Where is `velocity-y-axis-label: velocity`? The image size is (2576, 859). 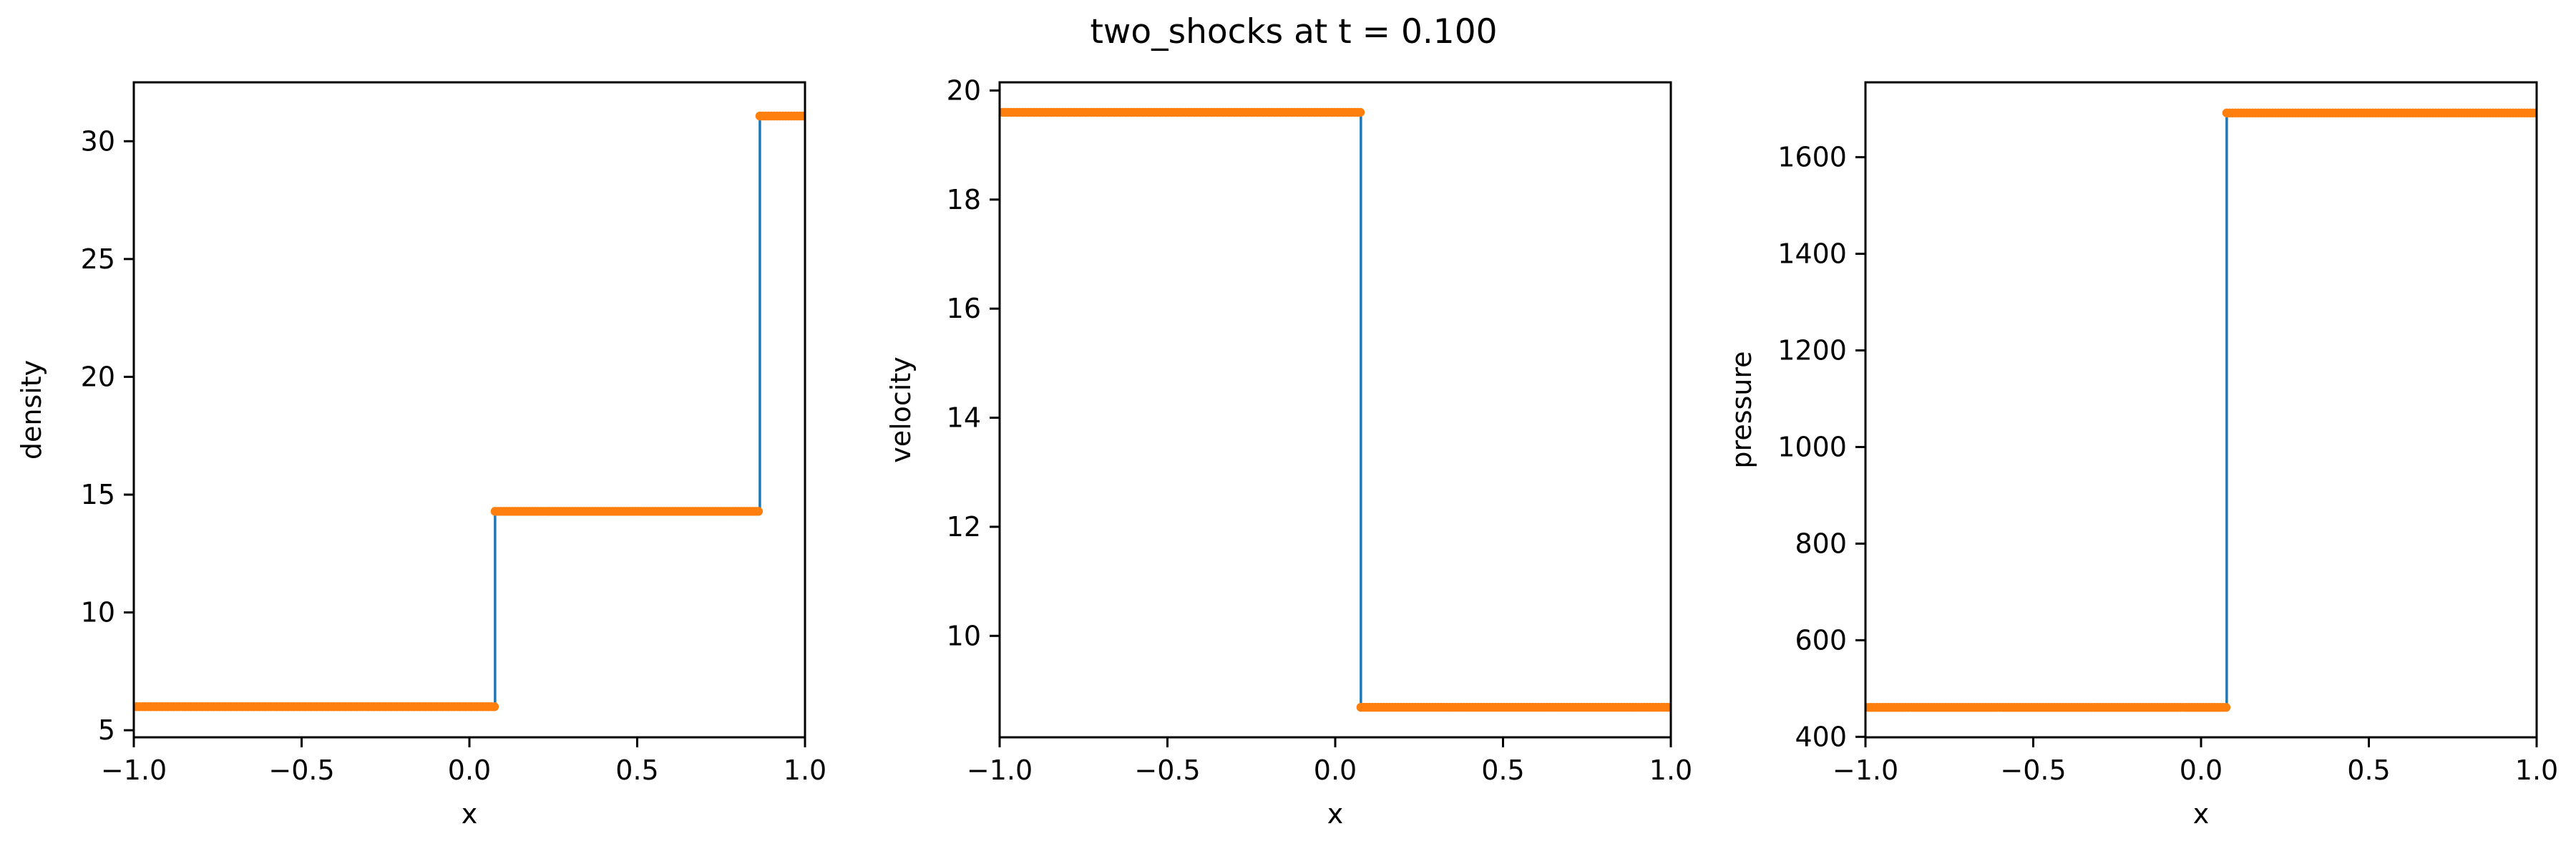
velocity-y-axis-label: velocity is located at coordinates (901, 409).